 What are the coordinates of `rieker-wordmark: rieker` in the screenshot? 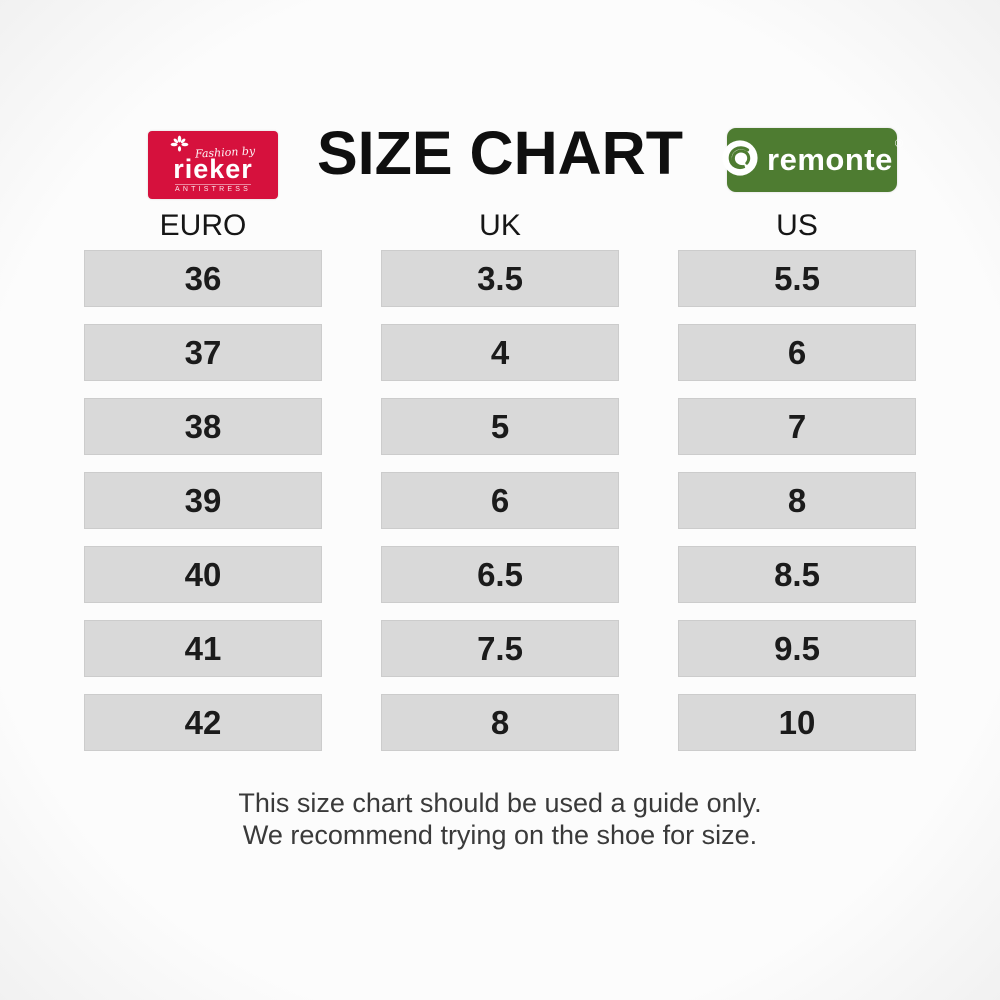 It's located at (213, 168).